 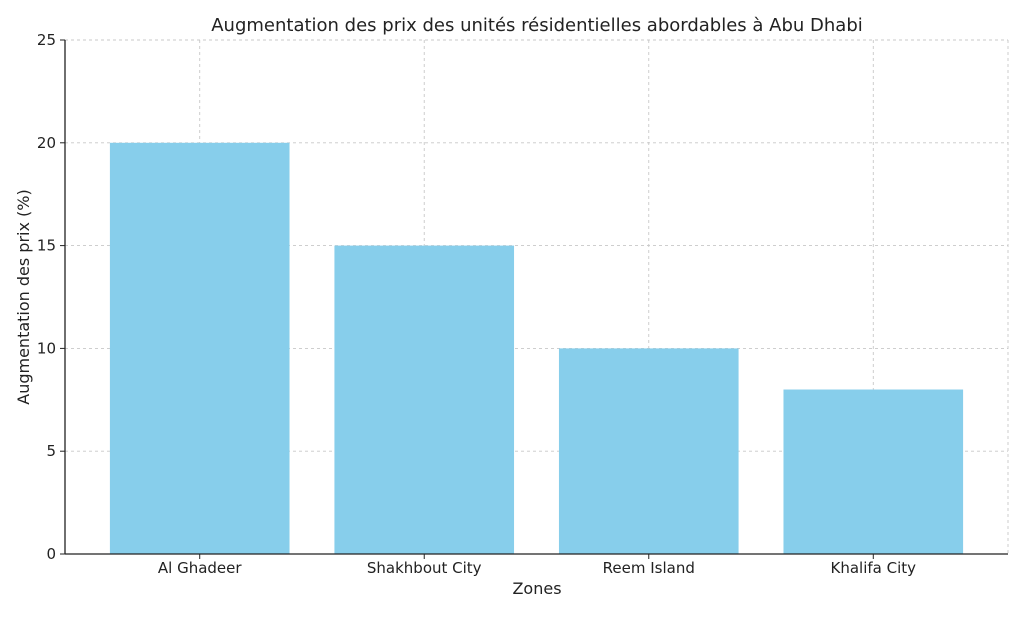 What do you see at coordinates (46, 246) in the screenshot?
I see `y-tick-label: 15` at bounding box center [46, 246].